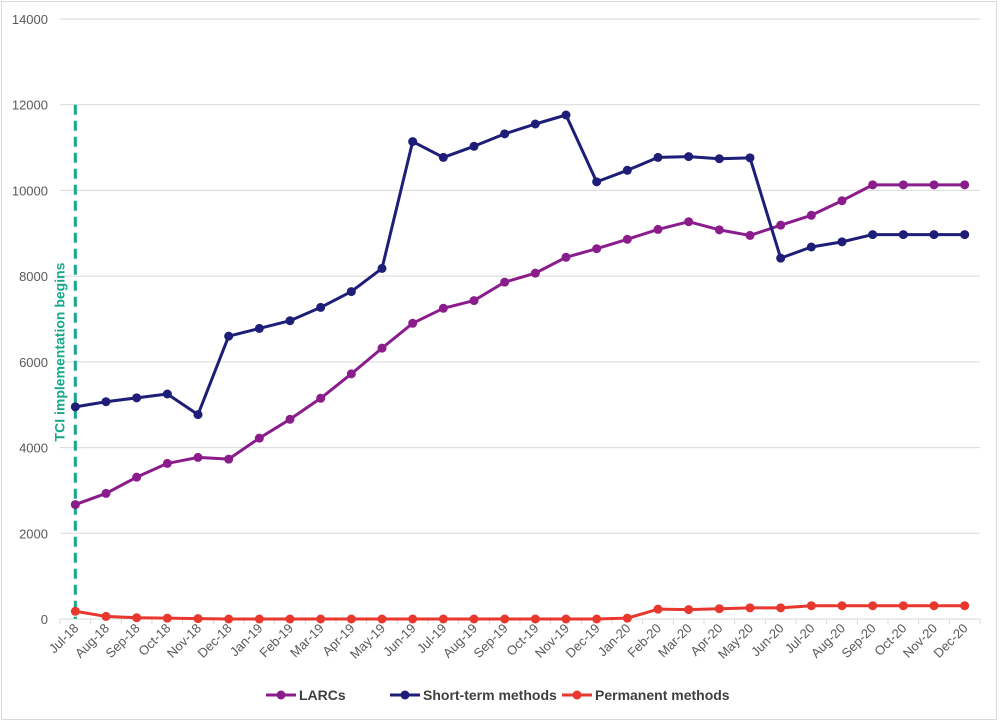 This screenshot has height=723, width=1000. What do you see at coordinates (30, 319) in the screenshot?
I see `y-axis-ticks: 0 2000 4000 6000 8000 10000 12000 14000` at bounding box center [30, 319].